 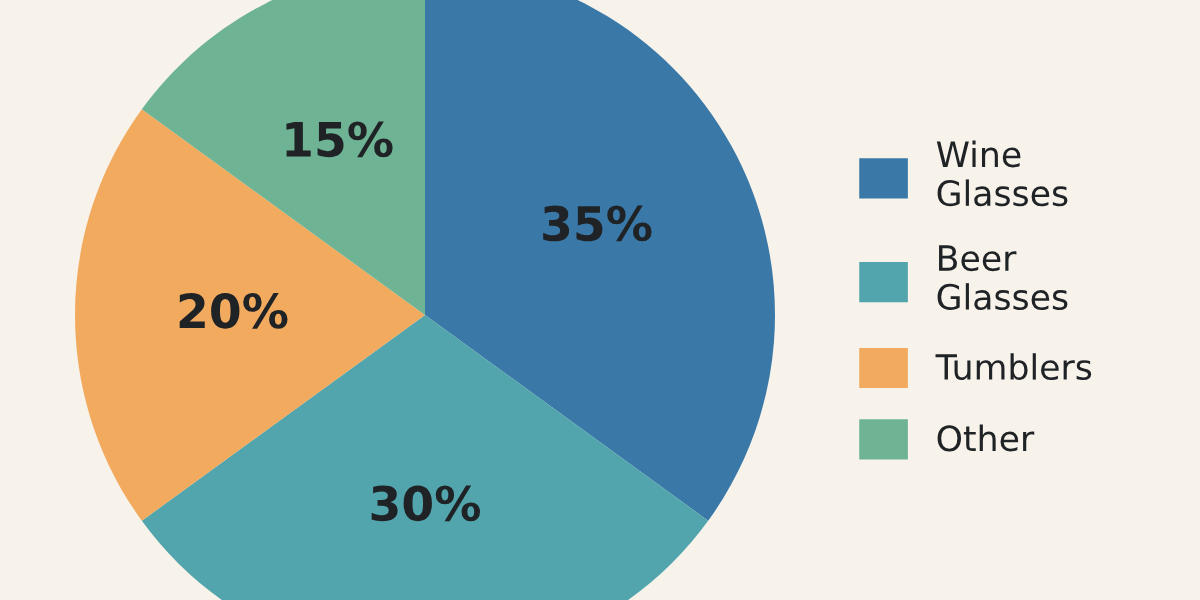 I want to click on data-label: 35%, so click(x=597, y=223).